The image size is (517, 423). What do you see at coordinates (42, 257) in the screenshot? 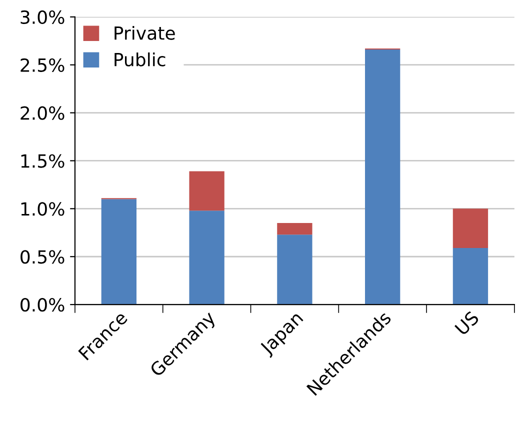
I see `y-tick-label: 0.5%` at bounding box center [42, 257].